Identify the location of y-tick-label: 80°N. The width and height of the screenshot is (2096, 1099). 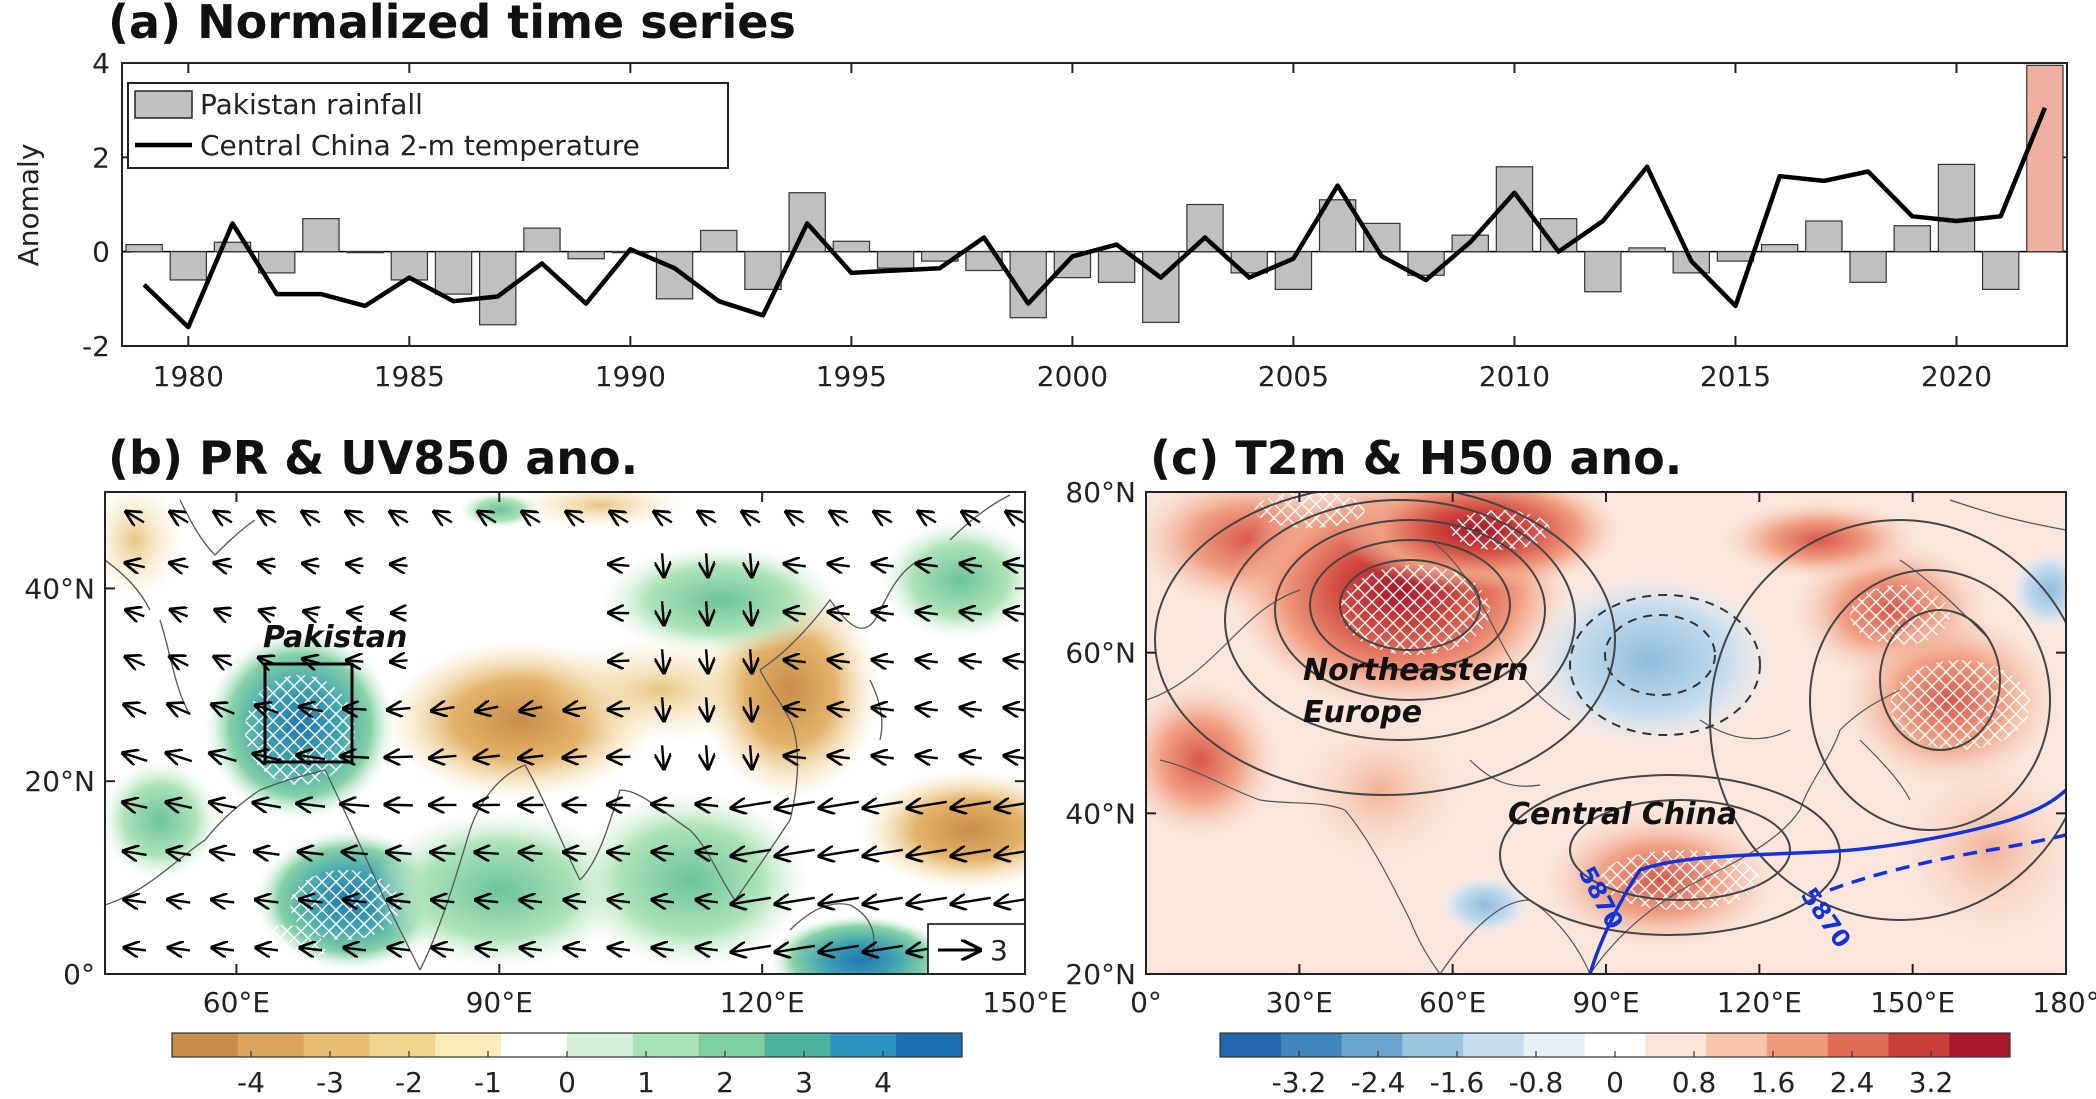
(1100, 492).